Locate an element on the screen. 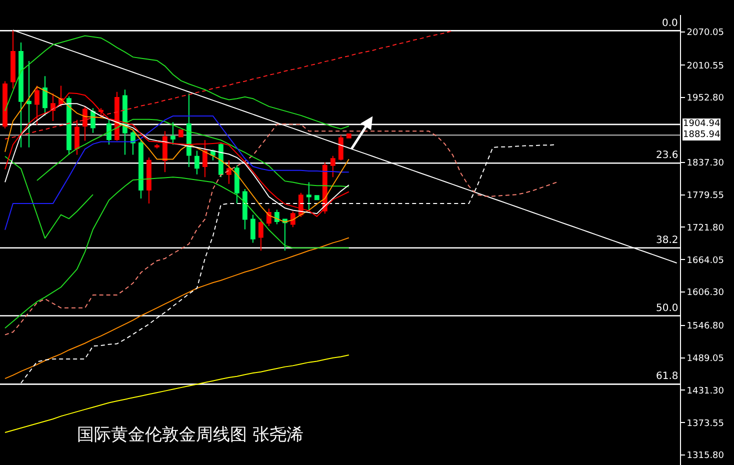  y-tick-label: 1489.05 is located at coordinates (705, 359).